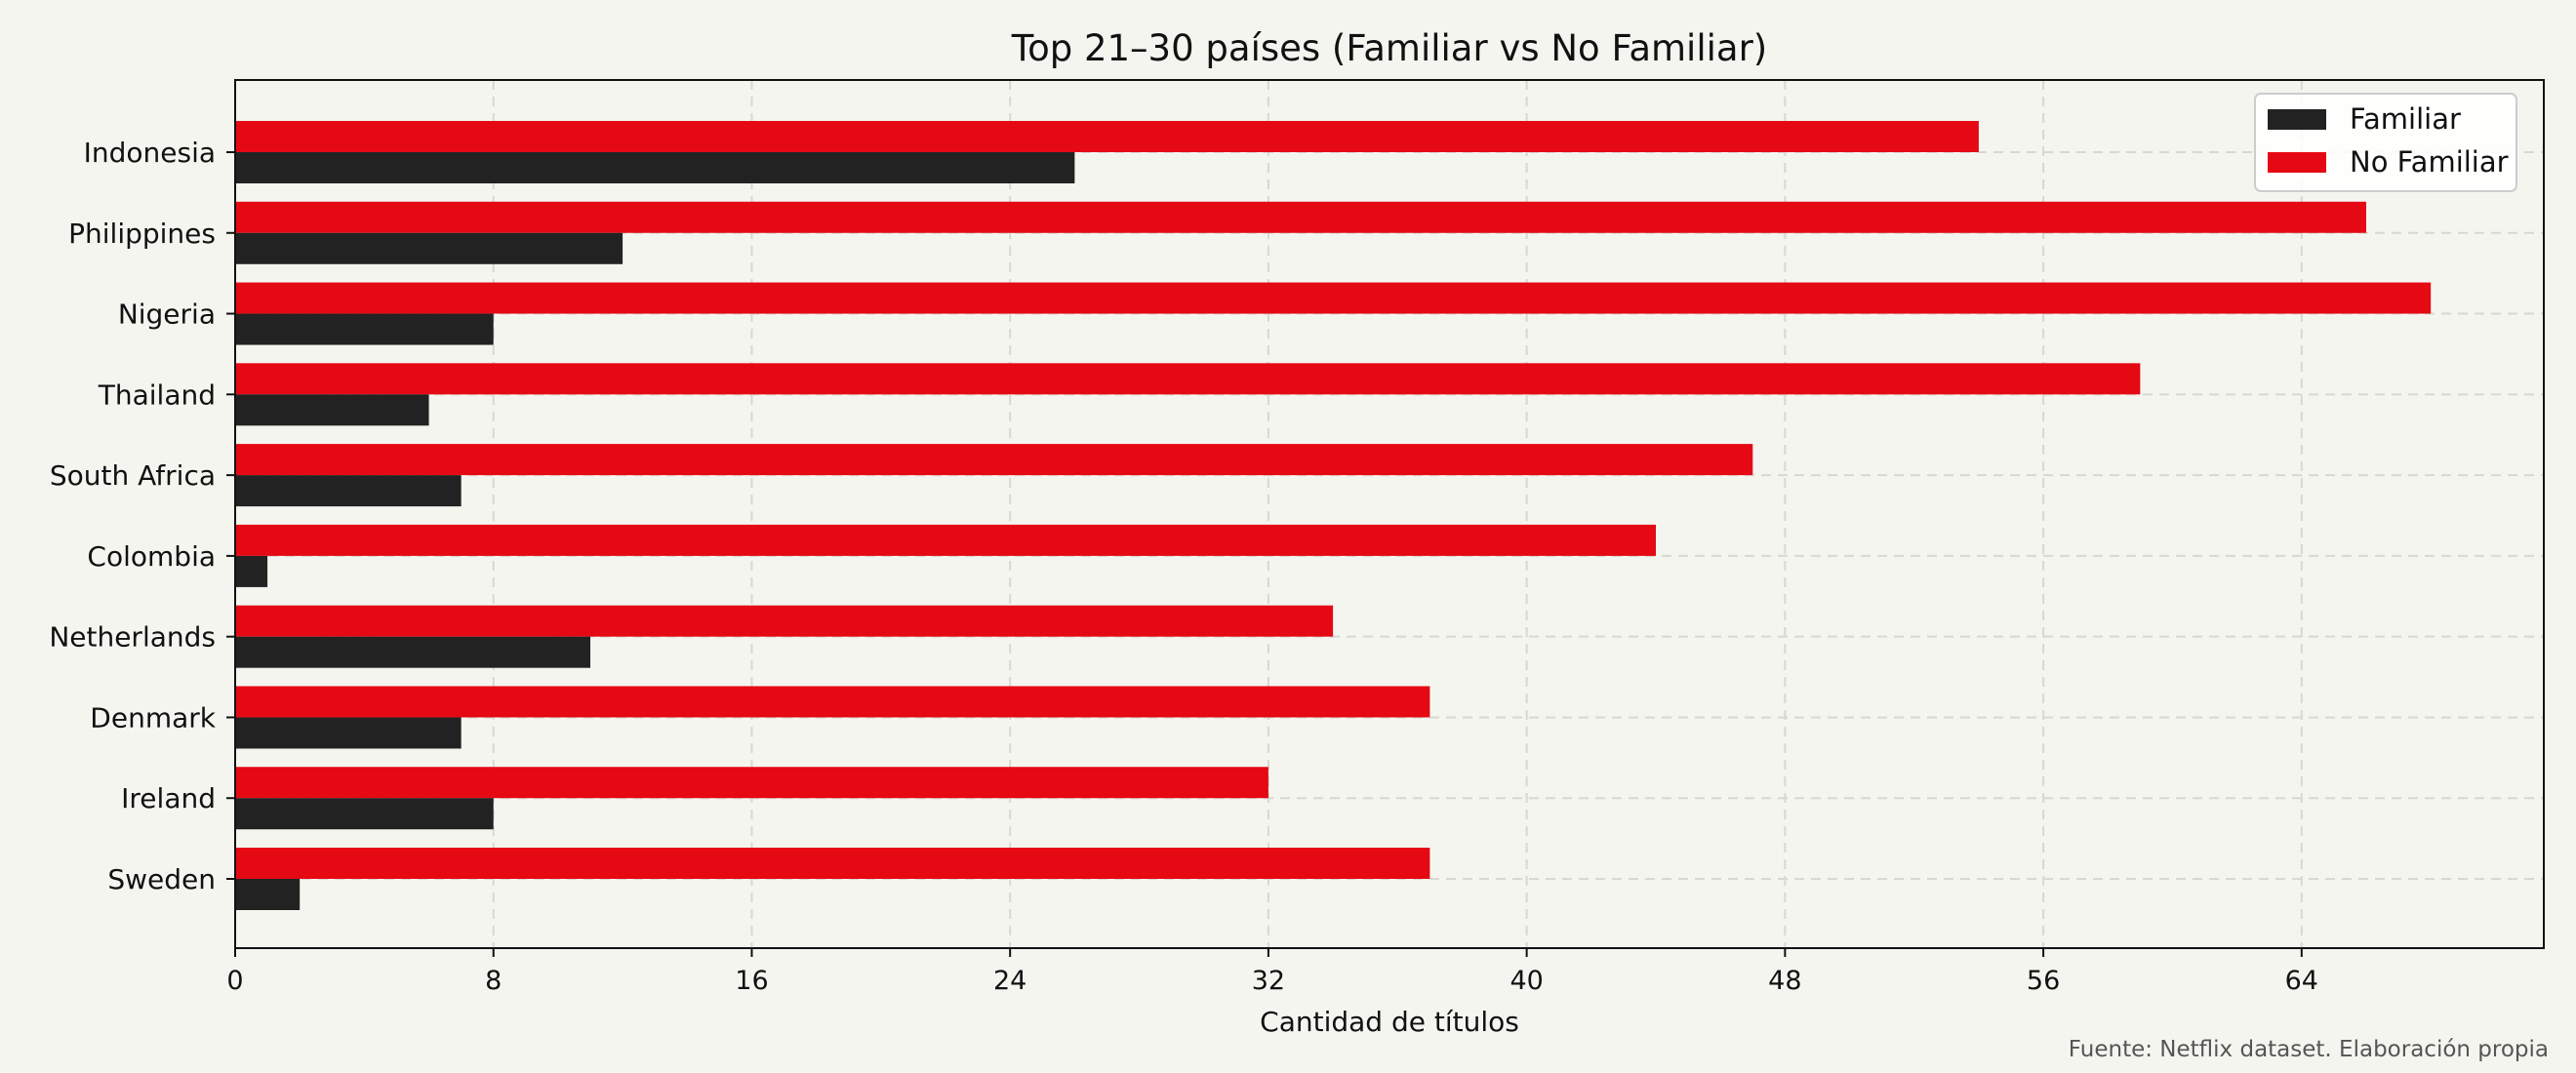 The width and height of the screenshot is (2576, 1073). What do you see at coordinates (2429, 162) in the screenshot?
I see `legend-label-no-familiar: No Familiar` at bounding box center [2429, 162].